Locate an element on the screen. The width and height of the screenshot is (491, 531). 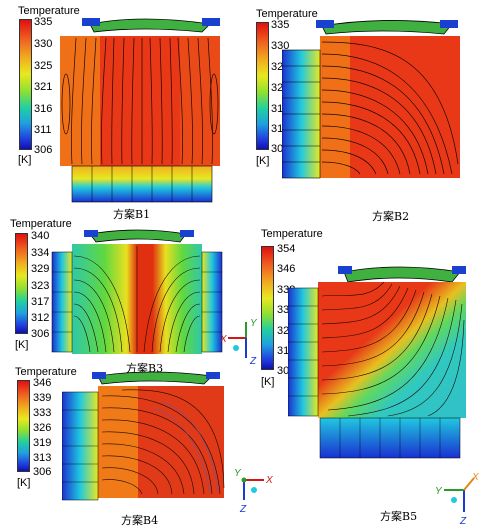
axis-triad-b4: Y X Z is located at coordinates (253, 491).